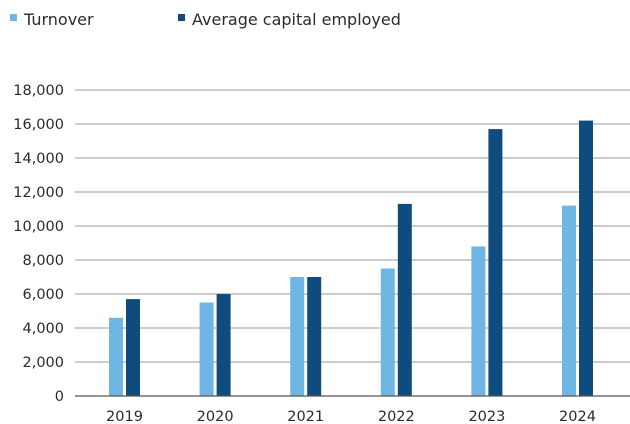 The height and width of the screenshot is (424, 630). What do you see at coordinates (577, 416) in the screenshot?
I see `x-tick-label: 2024` at bounding box center [577, 416].